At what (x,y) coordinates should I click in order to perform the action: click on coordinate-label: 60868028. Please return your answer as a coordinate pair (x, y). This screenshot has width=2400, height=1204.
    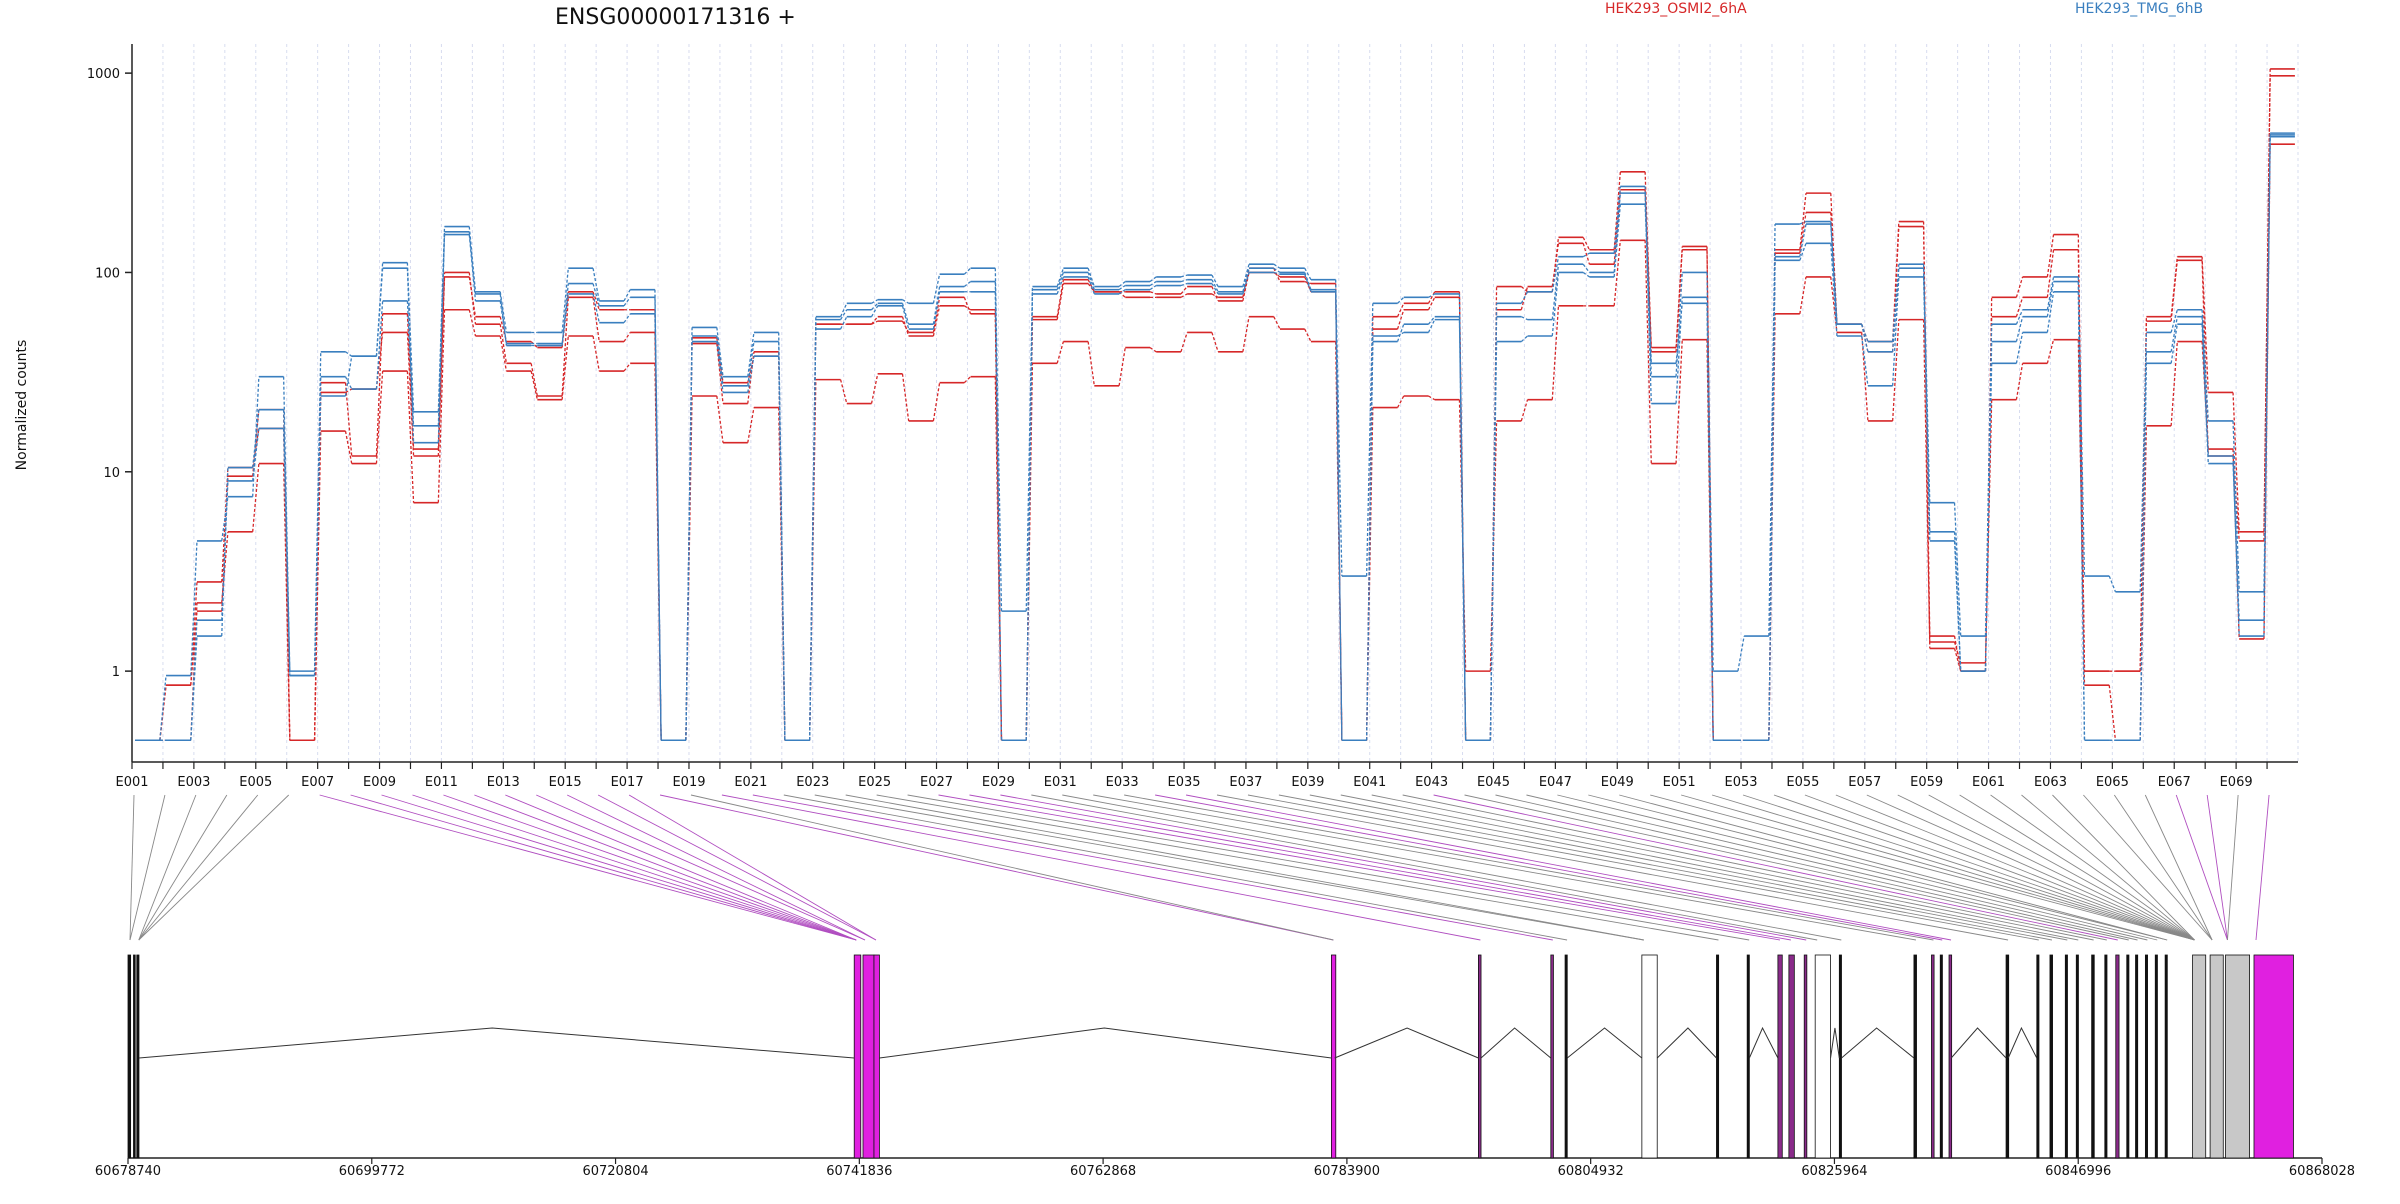
    Looking at the image, I should click on (2322, 1171).